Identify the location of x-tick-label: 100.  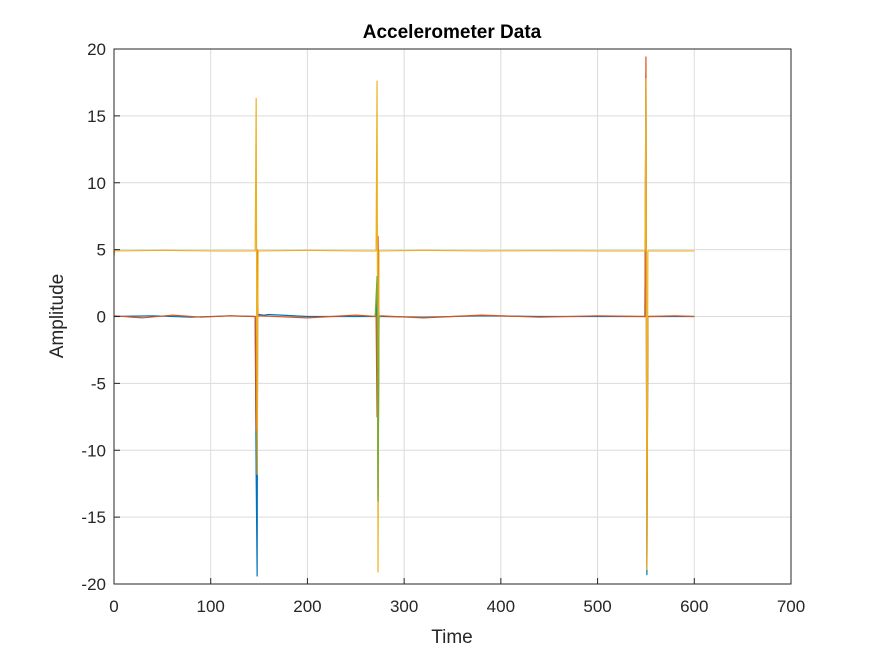
(211, 606).